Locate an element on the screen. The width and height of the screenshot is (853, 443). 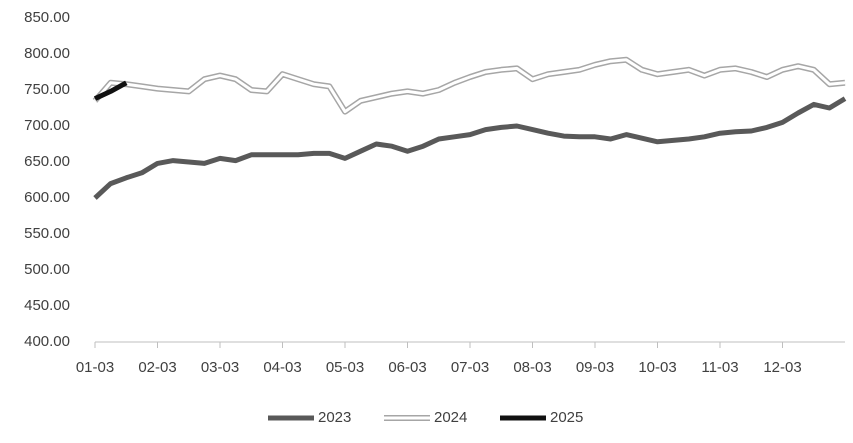
x-tick-label: 01-03 is located at coordinates (95, 367).